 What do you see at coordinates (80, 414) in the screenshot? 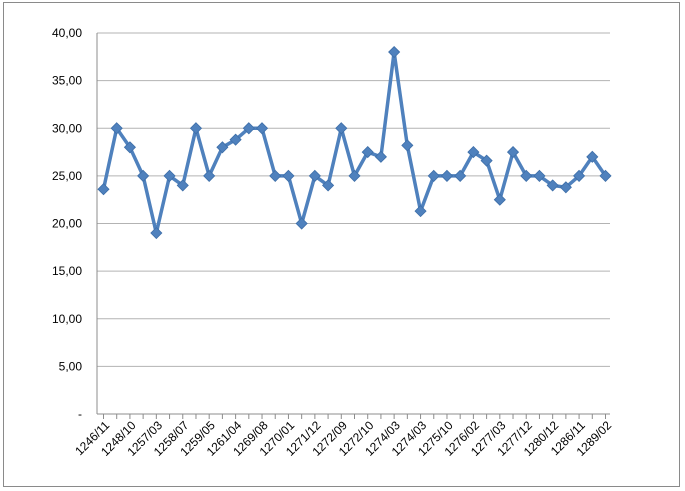
I see `y-tick-label: -` at bounding box center [80, 414].